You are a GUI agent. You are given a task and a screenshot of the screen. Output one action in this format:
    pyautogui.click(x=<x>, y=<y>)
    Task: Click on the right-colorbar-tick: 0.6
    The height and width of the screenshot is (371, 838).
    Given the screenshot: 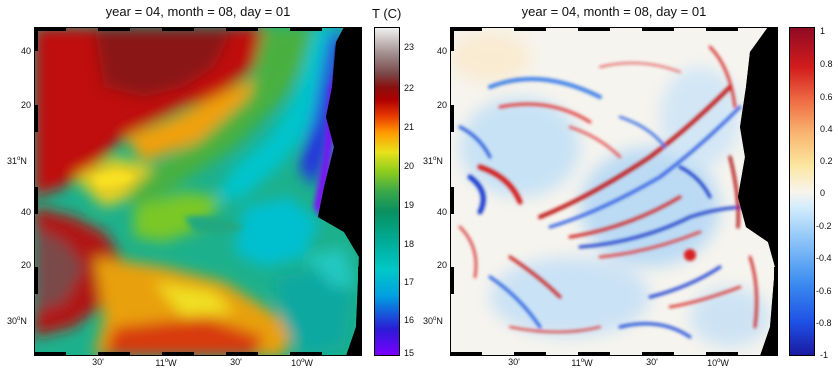 What is the action you would take?
    pyautogui.click(x=826, y=97)
    